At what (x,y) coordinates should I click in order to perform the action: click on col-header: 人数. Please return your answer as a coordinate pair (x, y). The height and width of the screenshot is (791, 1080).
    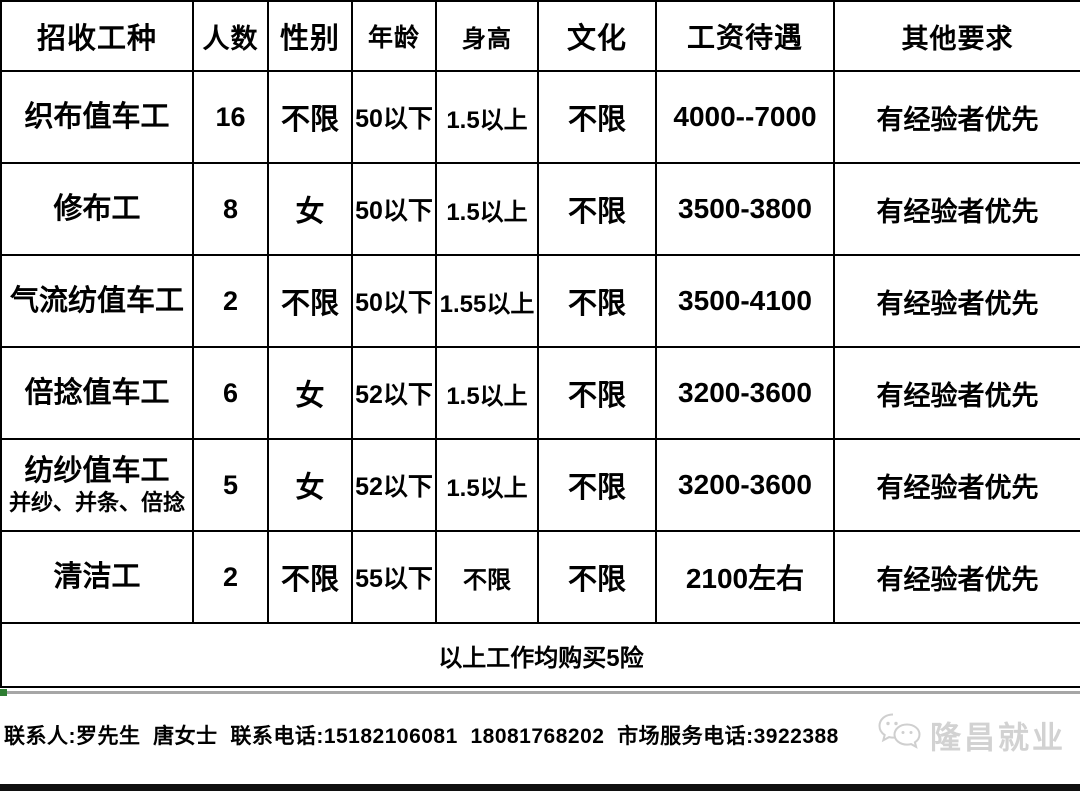
    Looking at the image, I should click on (230, 36).